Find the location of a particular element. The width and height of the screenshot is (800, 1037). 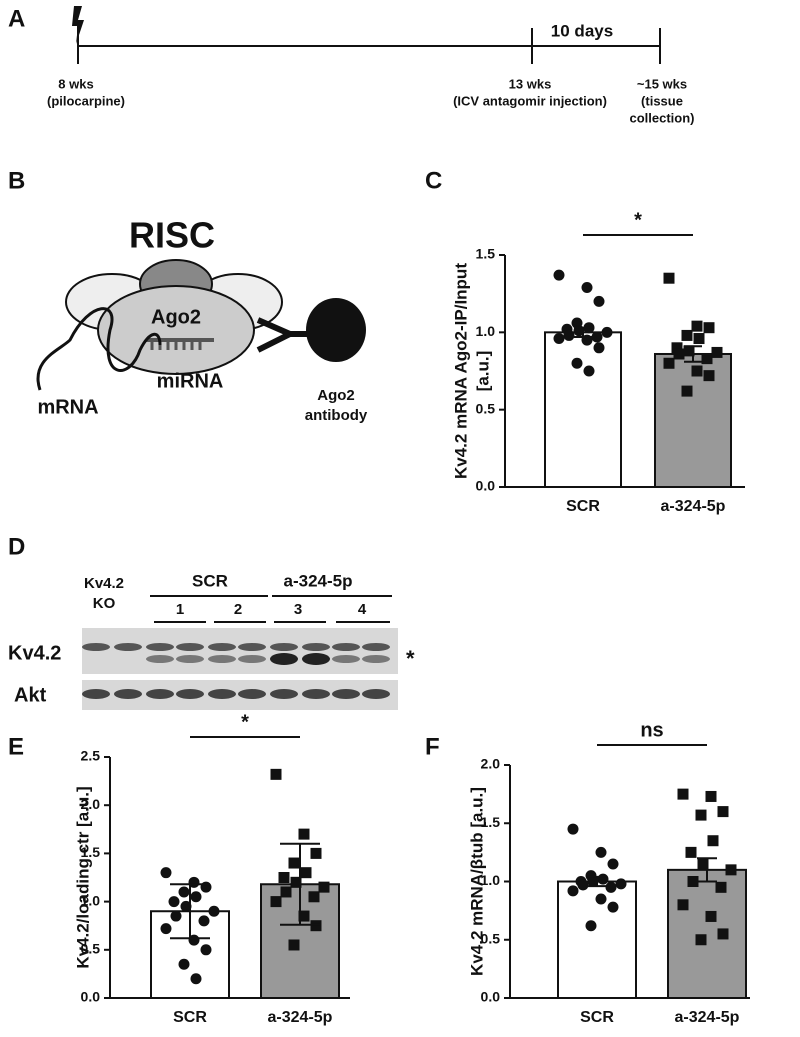

significance: * is located at coordinates (638, 220).